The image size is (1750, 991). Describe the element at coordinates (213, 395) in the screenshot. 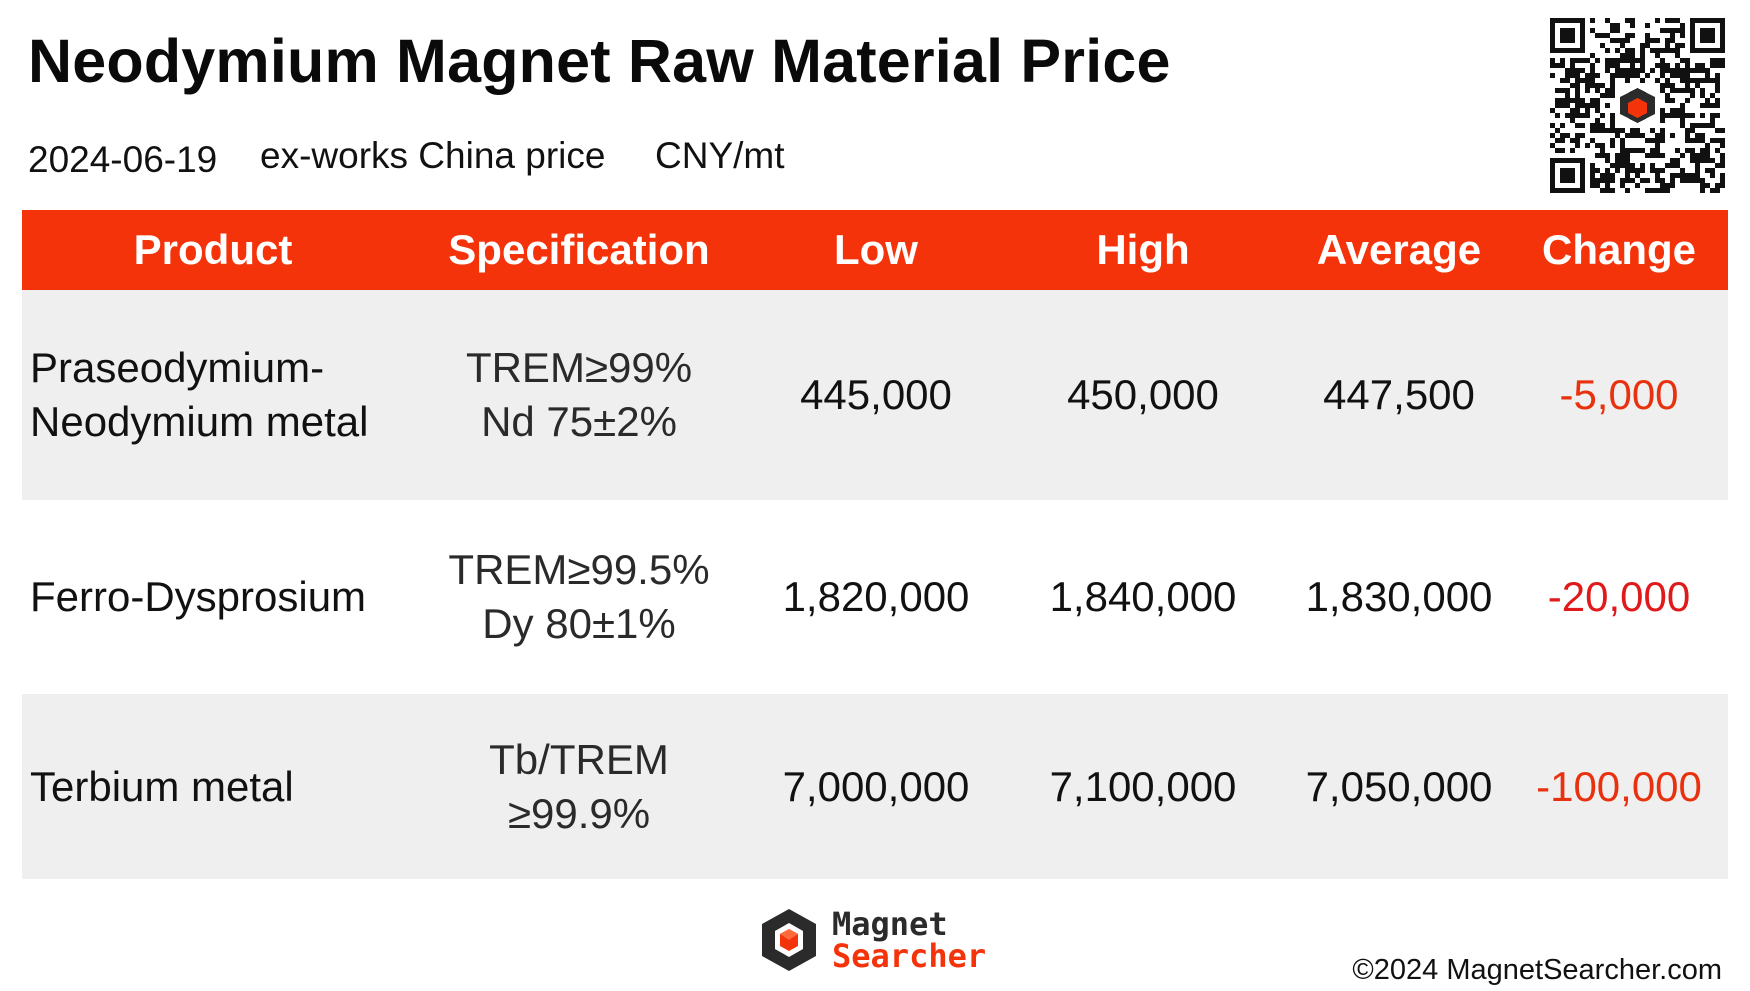

I see `product-name: Praseodymium- Neodymium metal` at that location.